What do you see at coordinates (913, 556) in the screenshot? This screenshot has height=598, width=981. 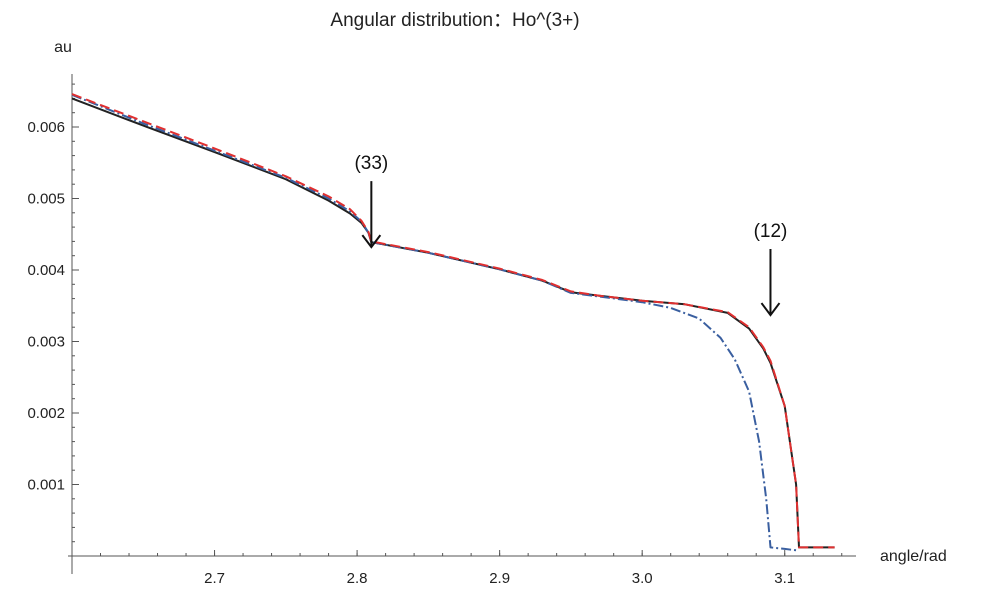 I see `x-axis-label: angle/rad` at bounding box center [913, 556].